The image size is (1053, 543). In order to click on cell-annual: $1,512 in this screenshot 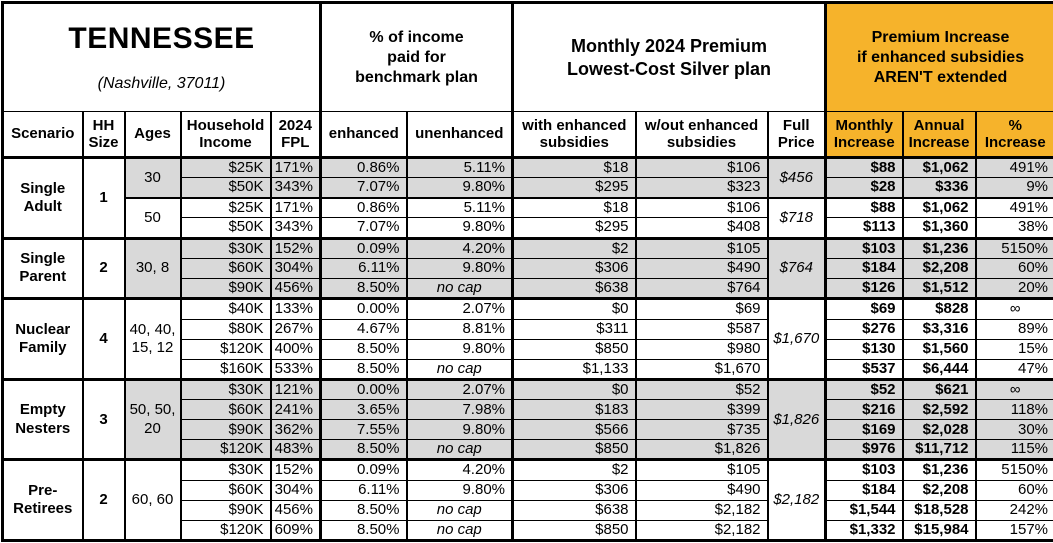, I will do `click(939, 288)`.